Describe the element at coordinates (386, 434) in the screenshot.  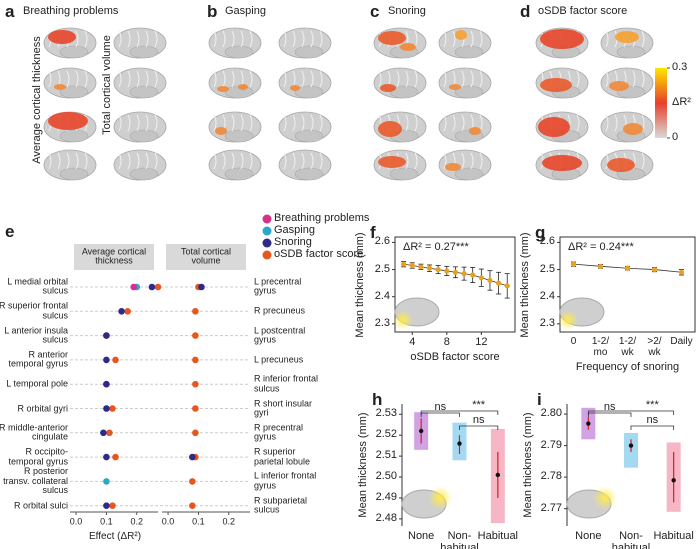
I see `y-tick-label: 2.52` at that location.